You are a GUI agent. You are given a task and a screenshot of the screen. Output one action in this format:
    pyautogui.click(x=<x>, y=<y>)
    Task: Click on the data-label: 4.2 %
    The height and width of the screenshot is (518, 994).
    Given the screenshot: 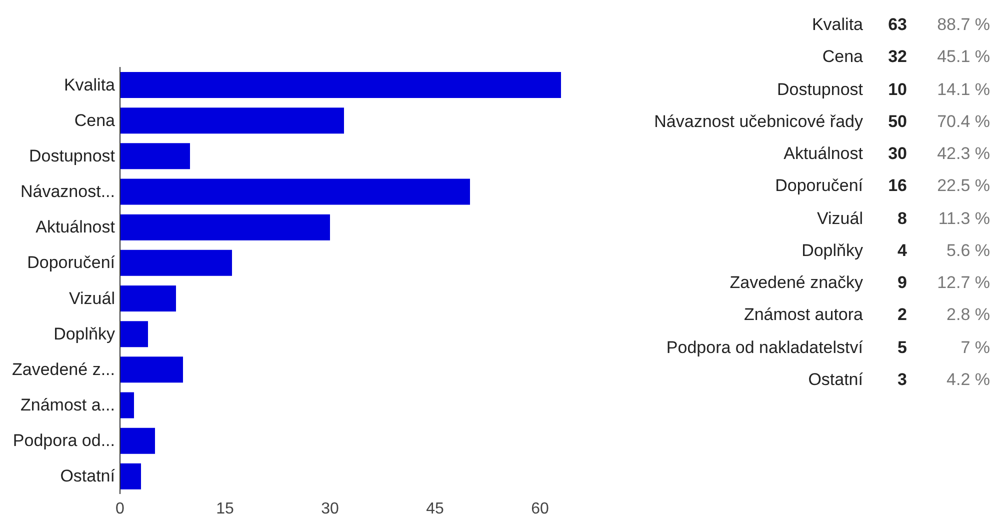 What is the action you would take?
    pyautogui.click(x=968, y=380)
    